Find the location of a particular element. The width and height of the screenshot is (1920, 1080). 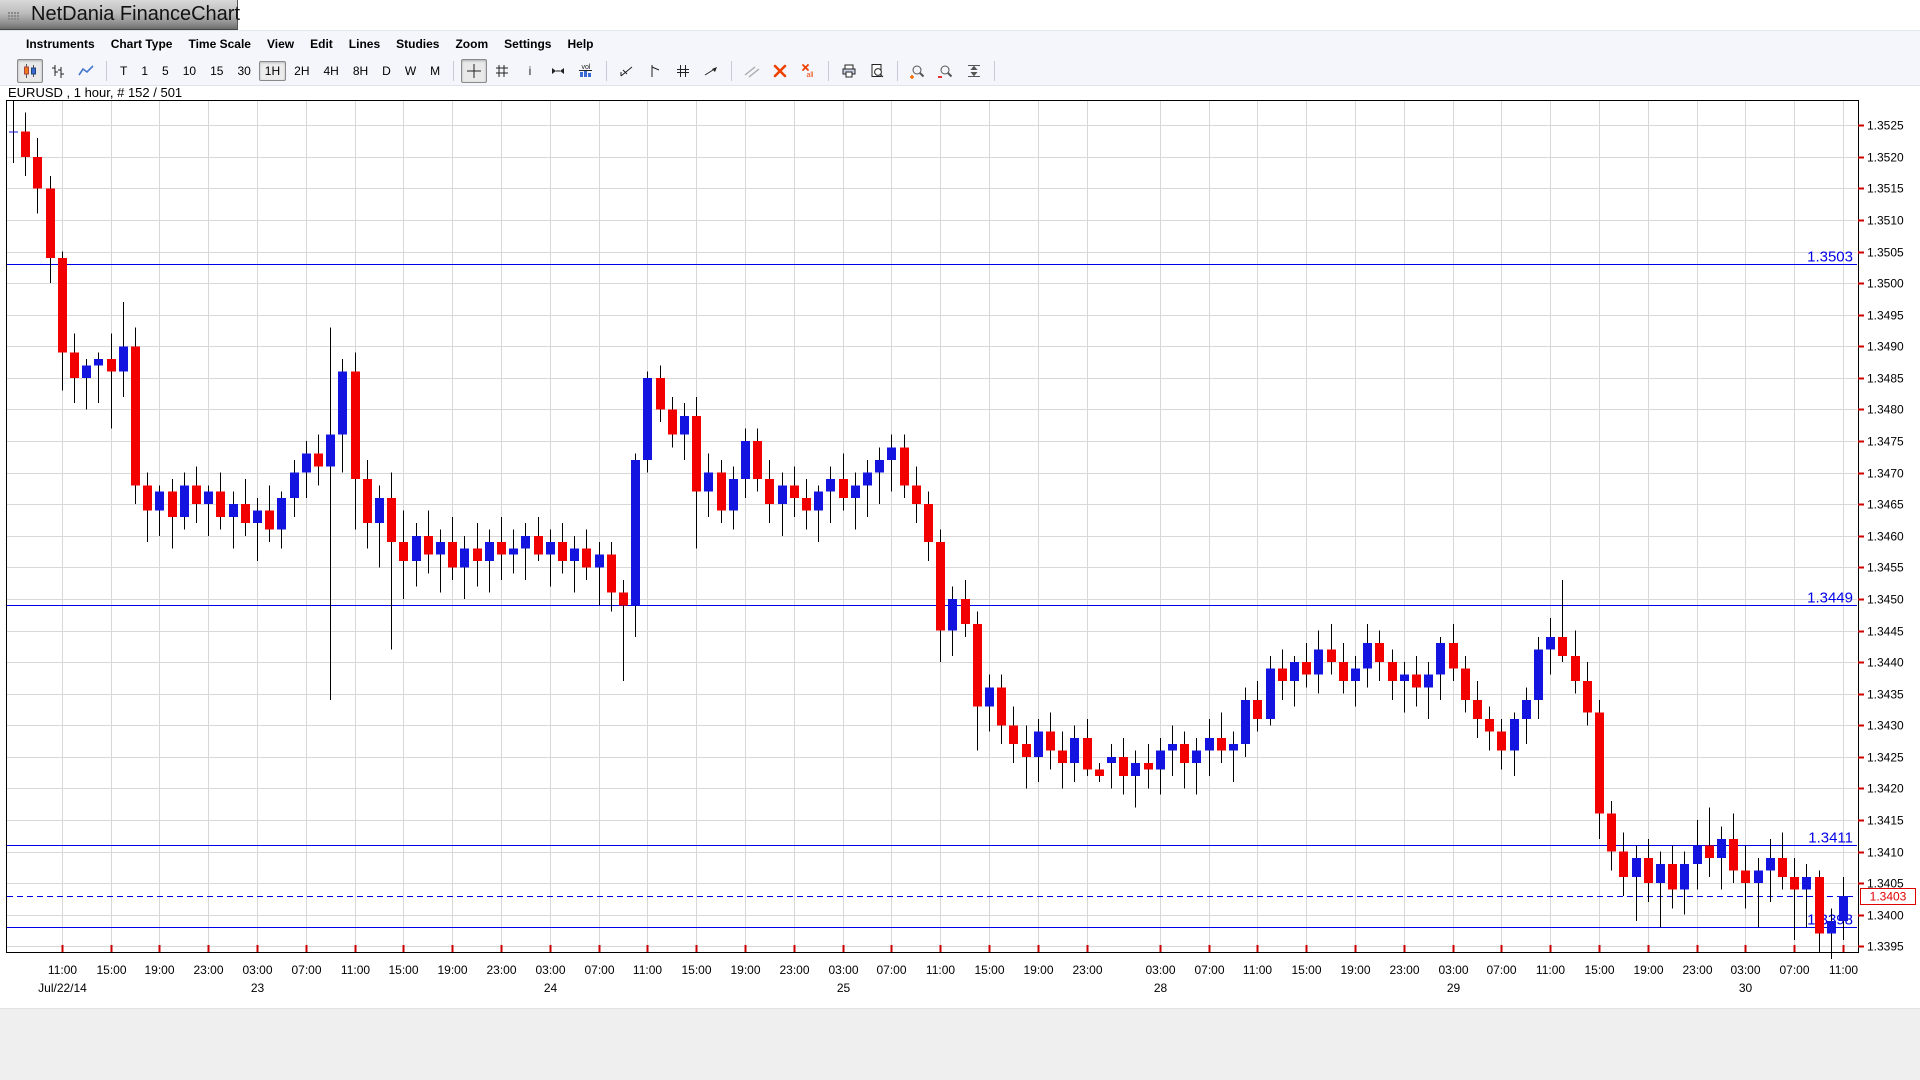

menu-item-instruments: Instruments is located at coordinates (60, 43).